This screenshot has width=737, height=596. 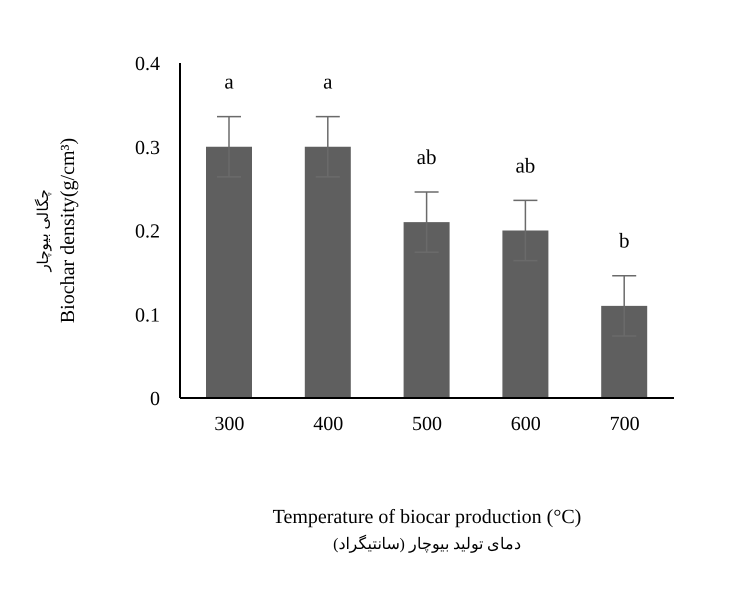 I want to click on x-tick-label: 700, so click(x=625, y=424).